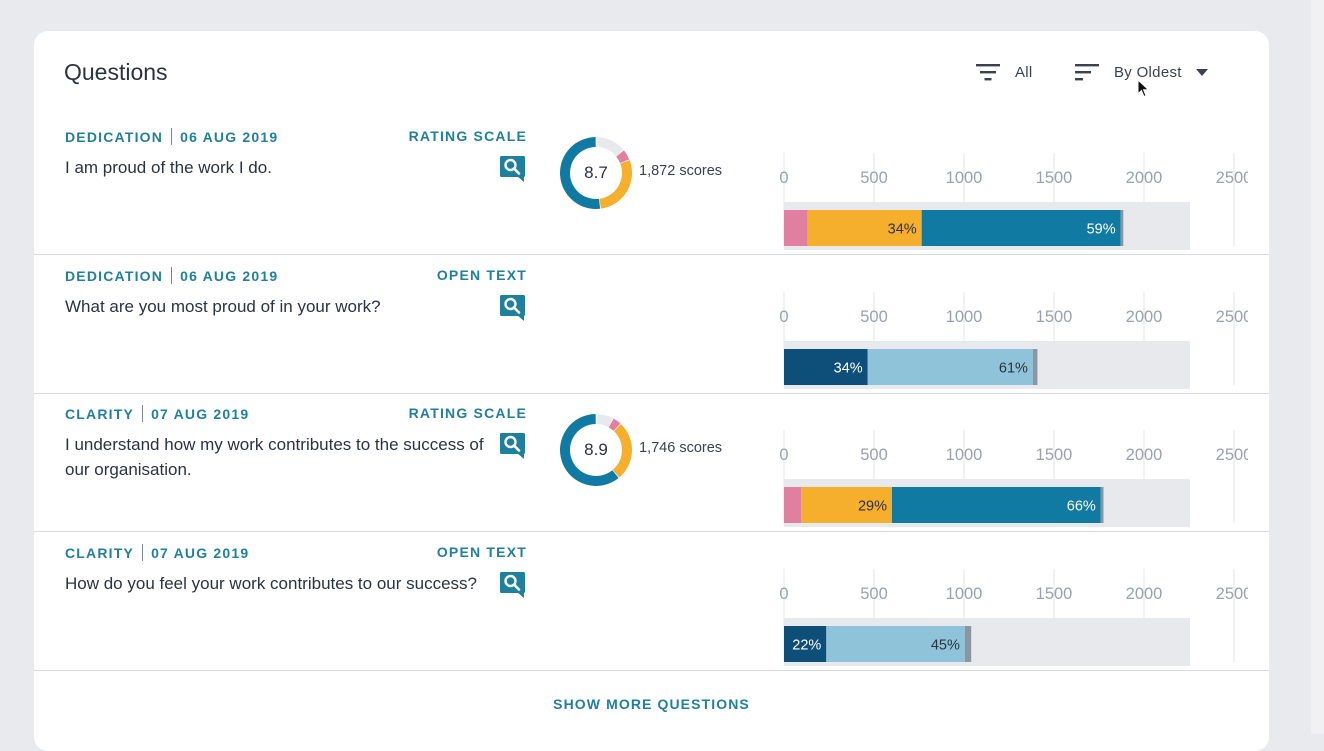 The image size is (1324, 751). I want to click on donut-empty-segment, so click(610, 147).